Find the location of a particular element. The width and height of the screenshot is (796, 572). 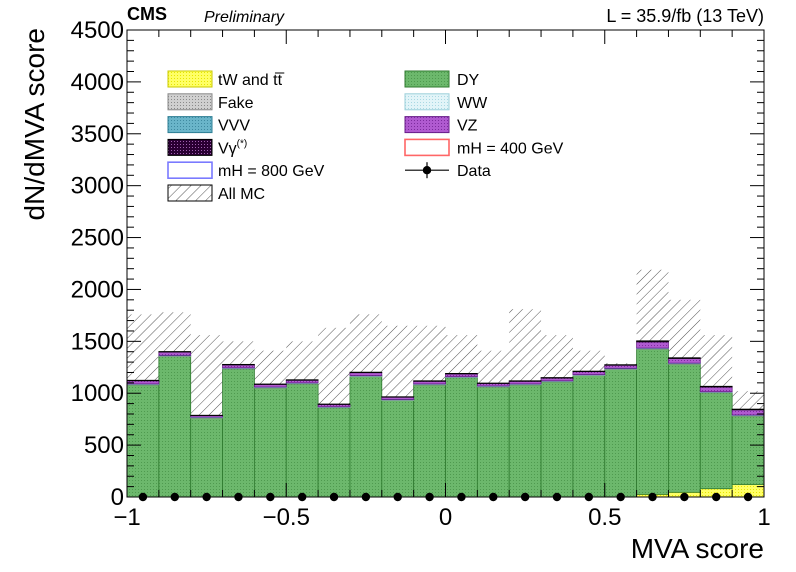

y-tick-label: 4500 is located at coordinates (97, 30).